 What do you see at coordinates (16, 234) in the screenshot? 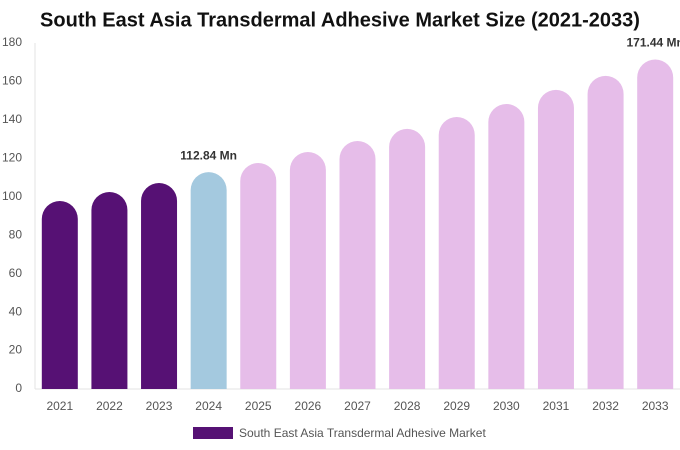
I see `y-tick-label: 80` at bounding box center [16, 234].